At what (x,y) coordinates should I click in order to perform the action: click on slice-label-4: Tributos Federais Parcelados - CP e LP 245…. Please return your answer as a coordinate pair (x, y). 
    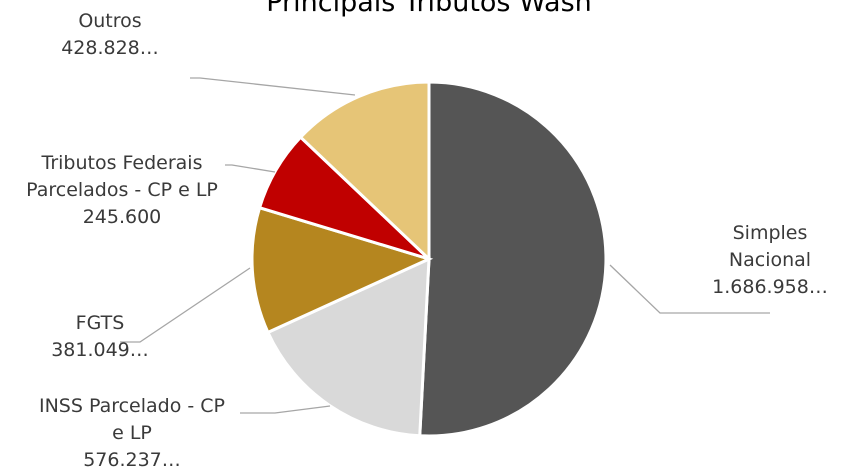
    Looking at the image, I should click on (122, 190).